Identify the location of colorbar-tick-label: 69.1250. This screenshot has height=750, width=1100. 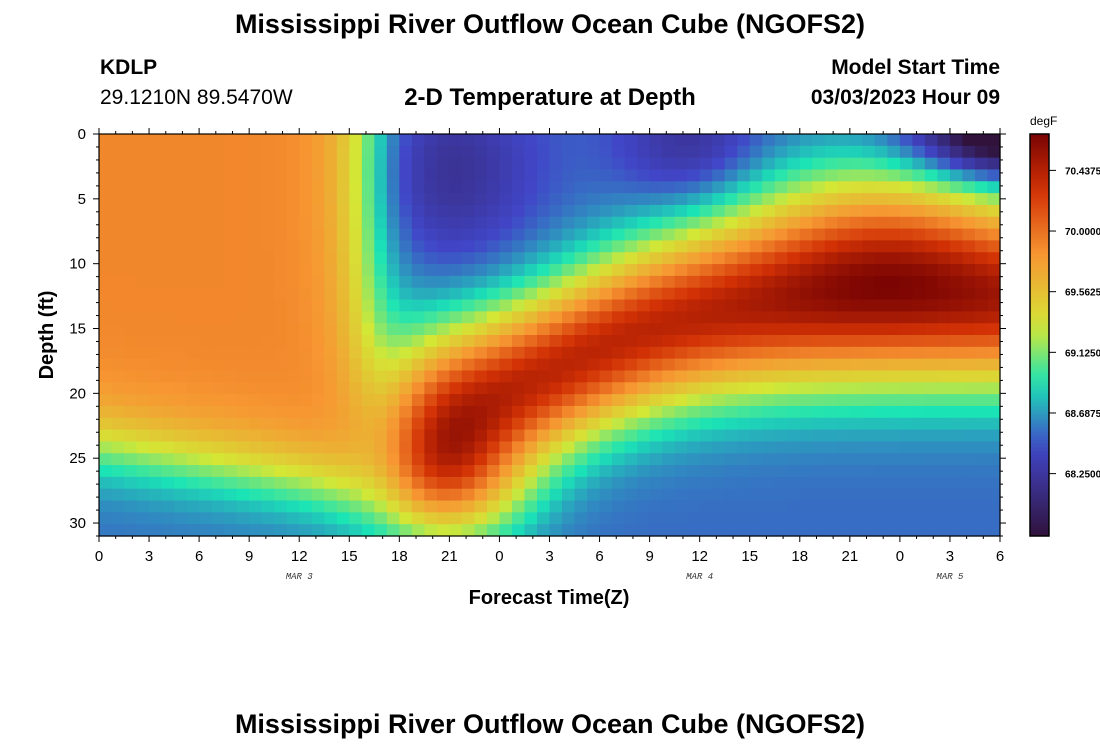
(1082, 353).